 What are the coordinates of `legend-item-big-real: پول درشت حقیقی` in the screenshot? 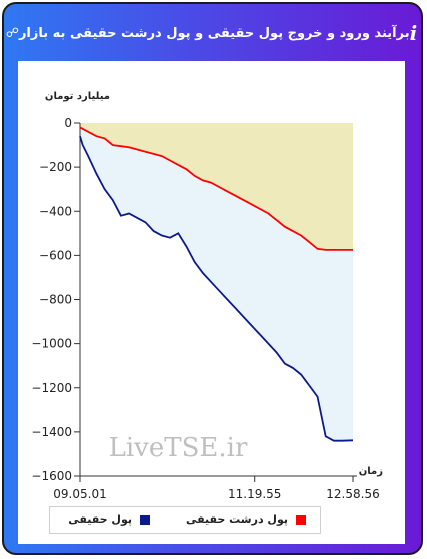 It's located at (246, 519).